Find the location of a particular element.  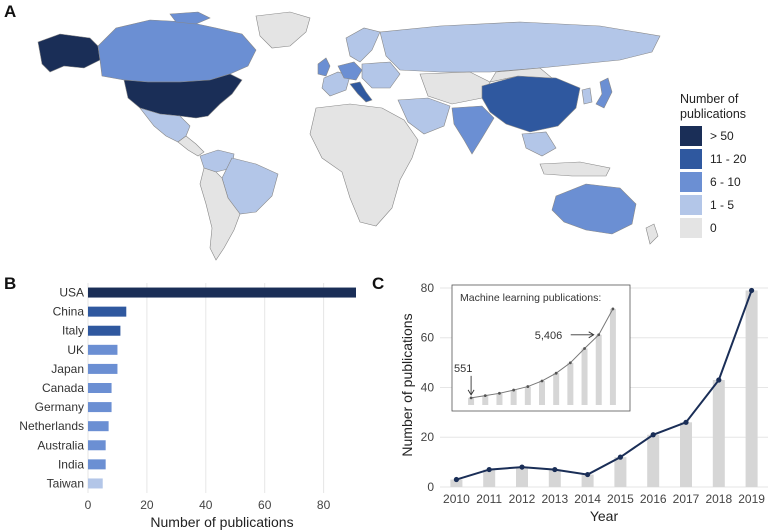

map-india is located at coordinates (473, 130).